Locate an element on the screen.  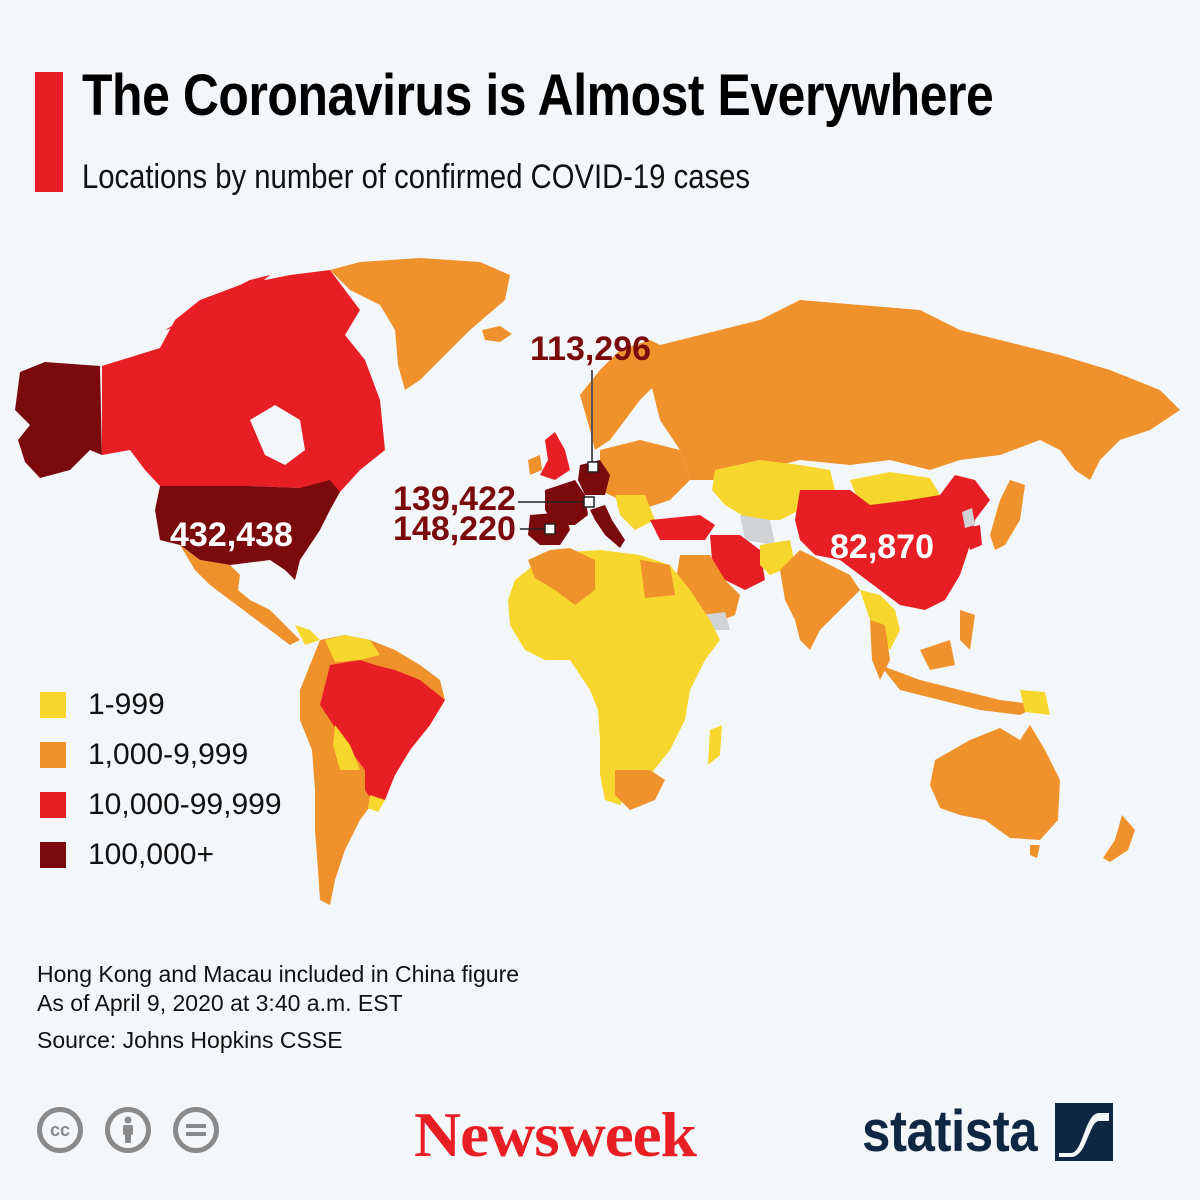
region-india is located at coordinates (820, 600).